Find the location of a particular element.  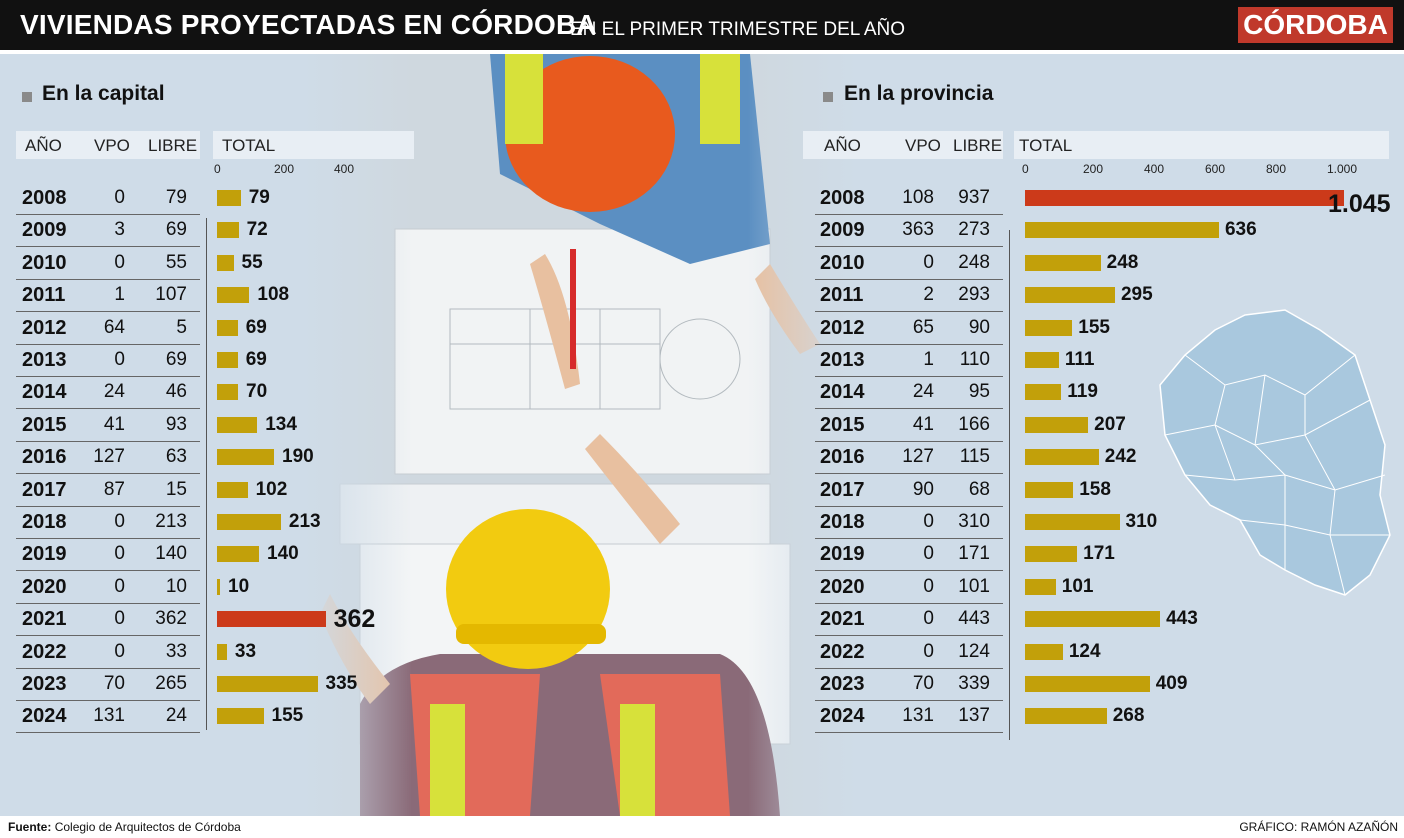

capital-total-value-label: 69 is located at coordinates (256, 359).